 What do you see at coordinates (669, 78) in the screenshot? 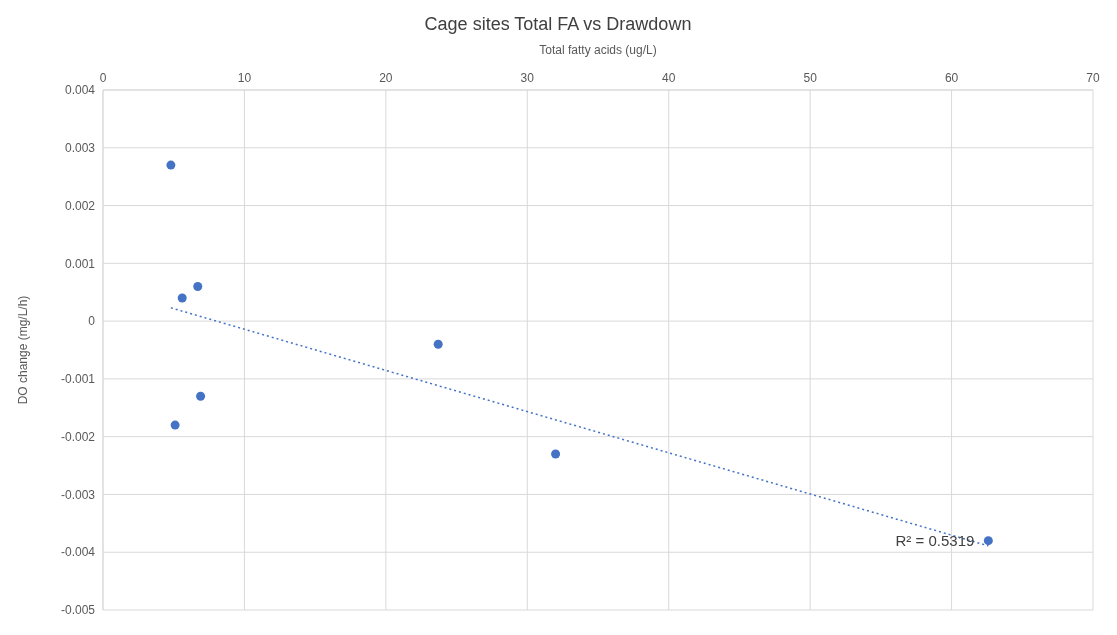
I see `x-tick-label: 40` at bounding box center [669, 78].